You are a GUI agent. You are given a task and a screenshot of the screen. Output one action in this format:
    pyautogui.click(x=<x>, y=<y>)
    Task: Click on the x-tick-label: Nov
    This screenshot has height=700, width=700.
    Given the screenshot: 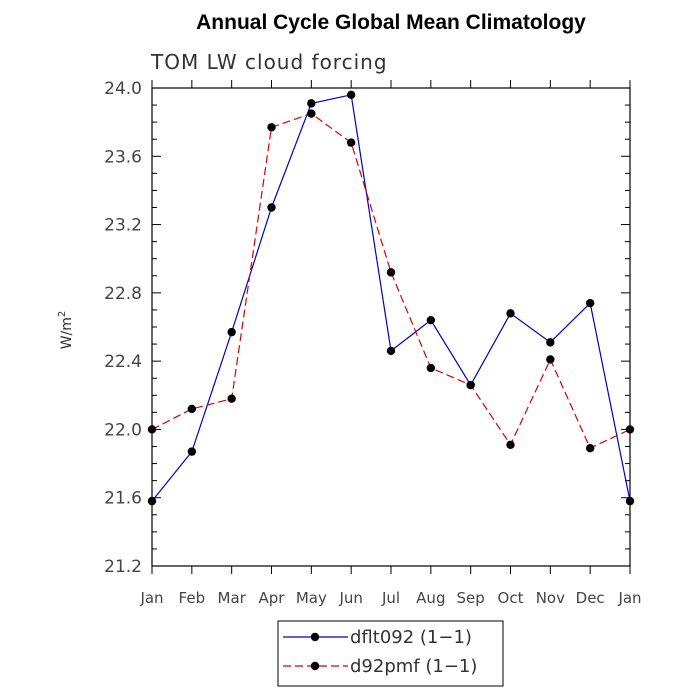 What is the action you would take?
    pyautogui.click(x=550, y=598)
    